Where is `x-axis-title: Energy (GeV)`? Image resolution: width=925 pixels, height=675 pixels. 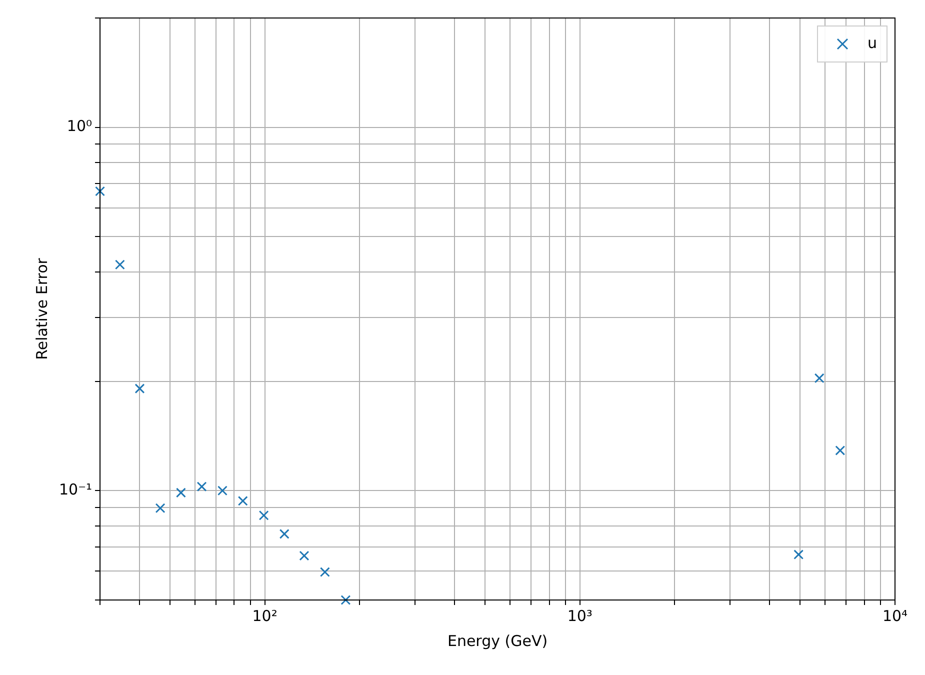 x-axis-title: Energy (GeV) is located at coordinates (497, 641).